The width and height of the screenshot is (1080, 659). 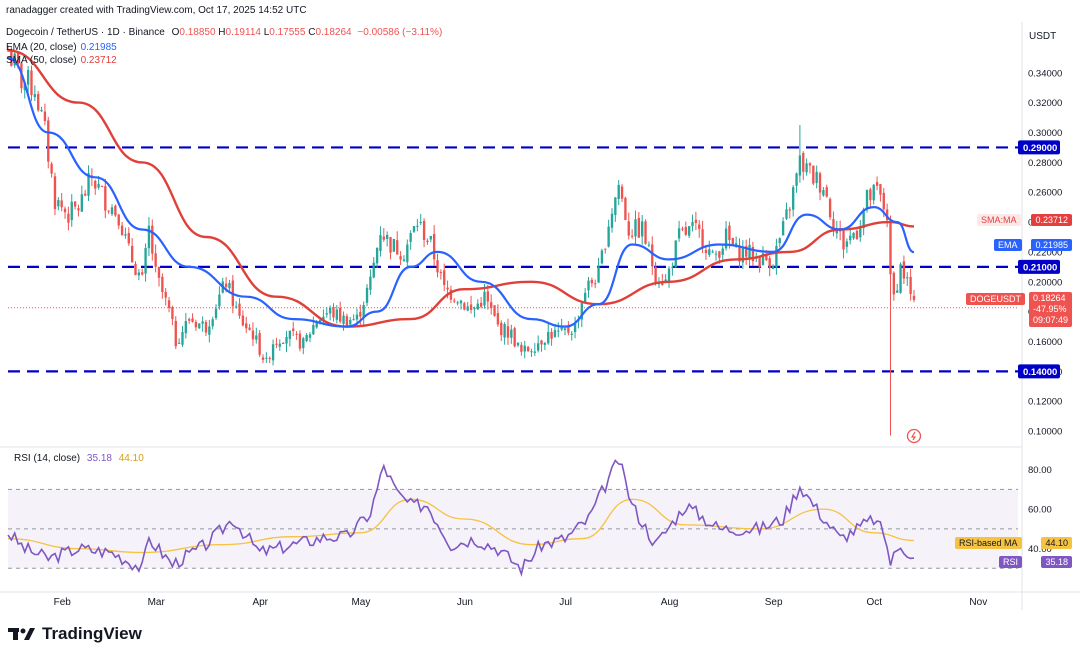 I want to click on time-tick-label: Nov, so click(x=978, y=602).